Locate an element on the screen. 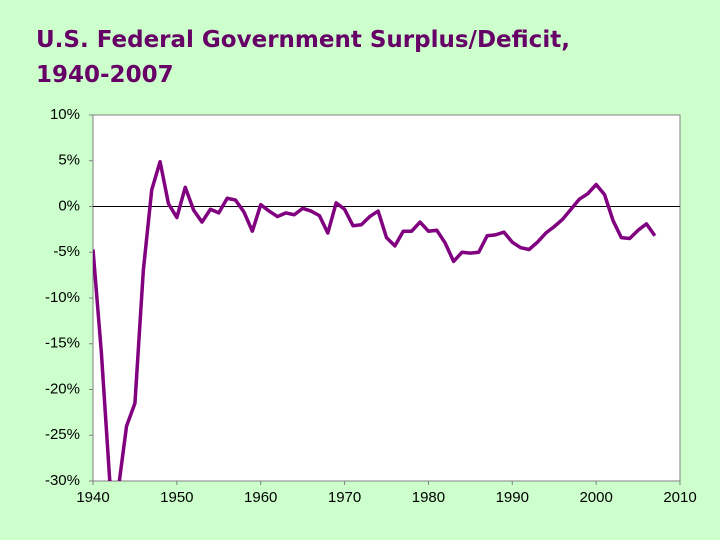 This screenshot has height=540, width=720. y-tick-label: 5% is located at coordinates (69, 160).